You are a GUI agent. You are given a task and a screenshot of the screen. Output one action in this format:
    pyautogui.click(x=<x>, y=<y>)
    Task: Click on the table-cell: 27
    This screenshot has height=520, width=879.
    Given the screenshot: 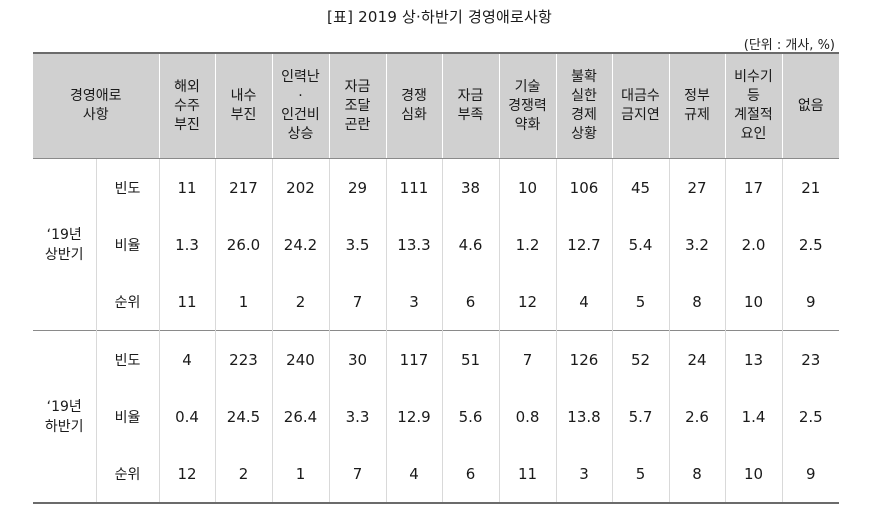 What is the action you would take?
    pyautogui.click(x=696, y=187)
    